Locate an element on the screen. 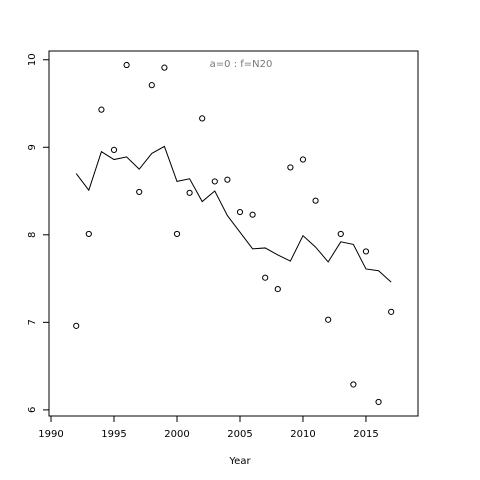 The height and width of the screenshot is (480, 480). x-tick-label: 1990 is located at coordinates (50, 434).